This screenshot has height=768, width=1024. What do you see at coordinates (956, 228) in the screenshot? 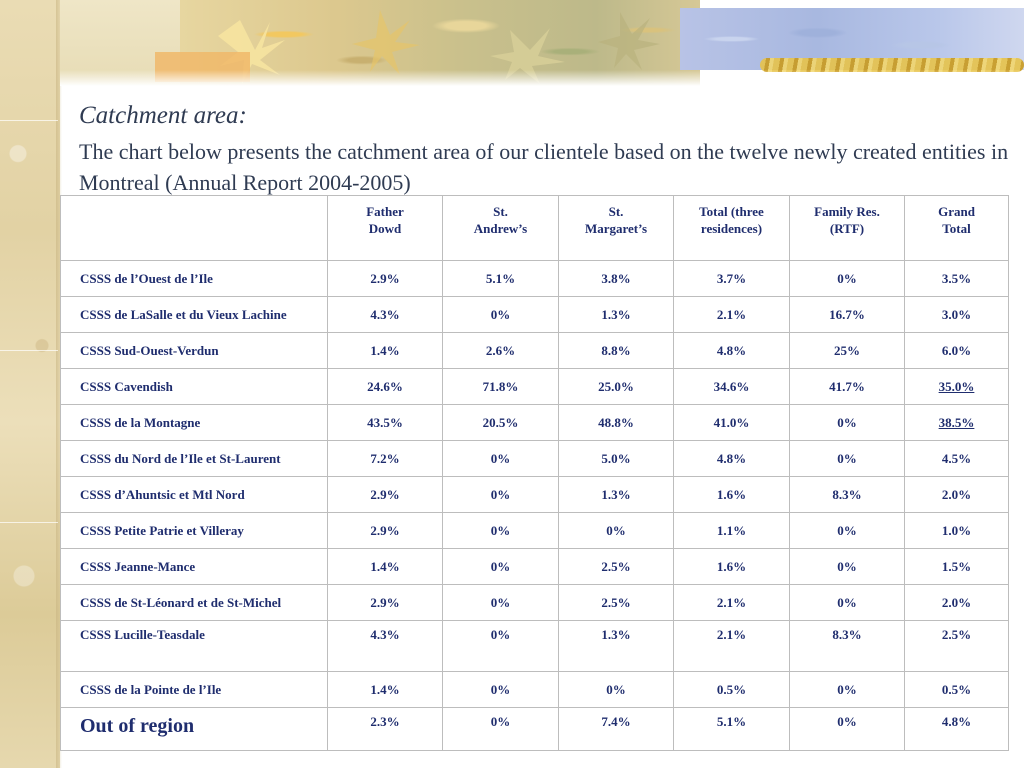
I see `column-header: Grand Total` at bounding box center [956, 228].